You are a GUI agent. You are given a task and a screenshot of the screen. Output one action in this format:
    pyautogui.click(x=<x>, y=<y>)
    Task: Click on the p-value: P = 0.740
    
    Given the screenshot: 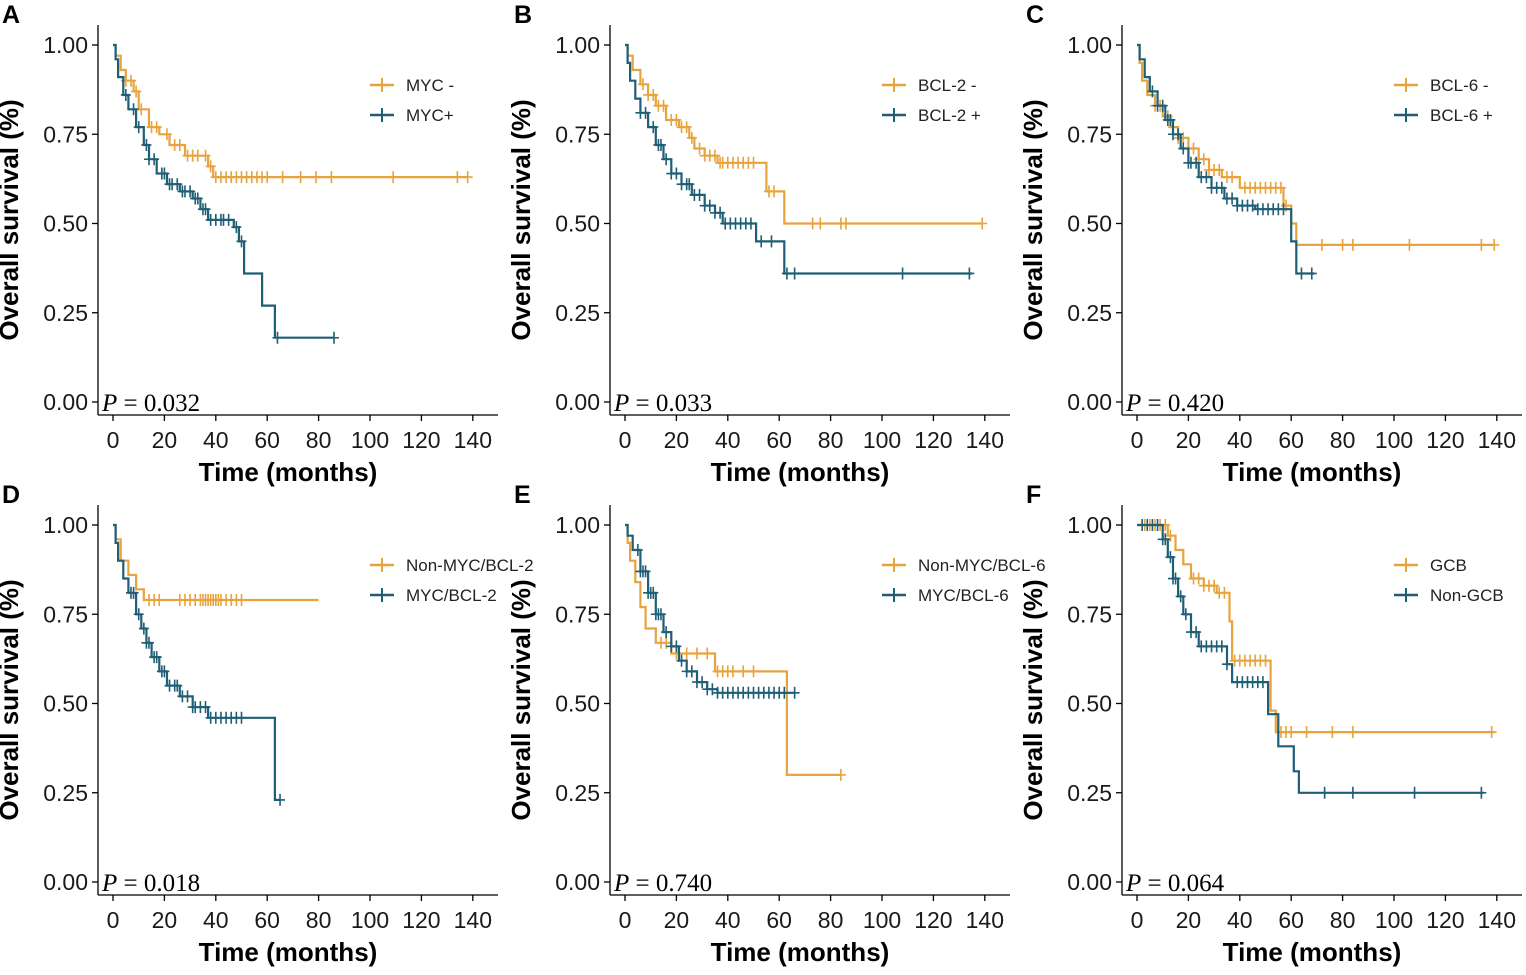 What is the action you would take?
    pyautogui.click(x=662, y=883)
    